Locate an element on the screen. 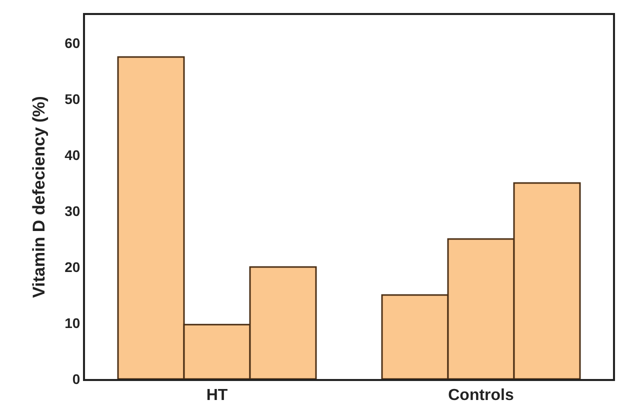  y-tick-label: 20 is located at coordinates (72, 266).